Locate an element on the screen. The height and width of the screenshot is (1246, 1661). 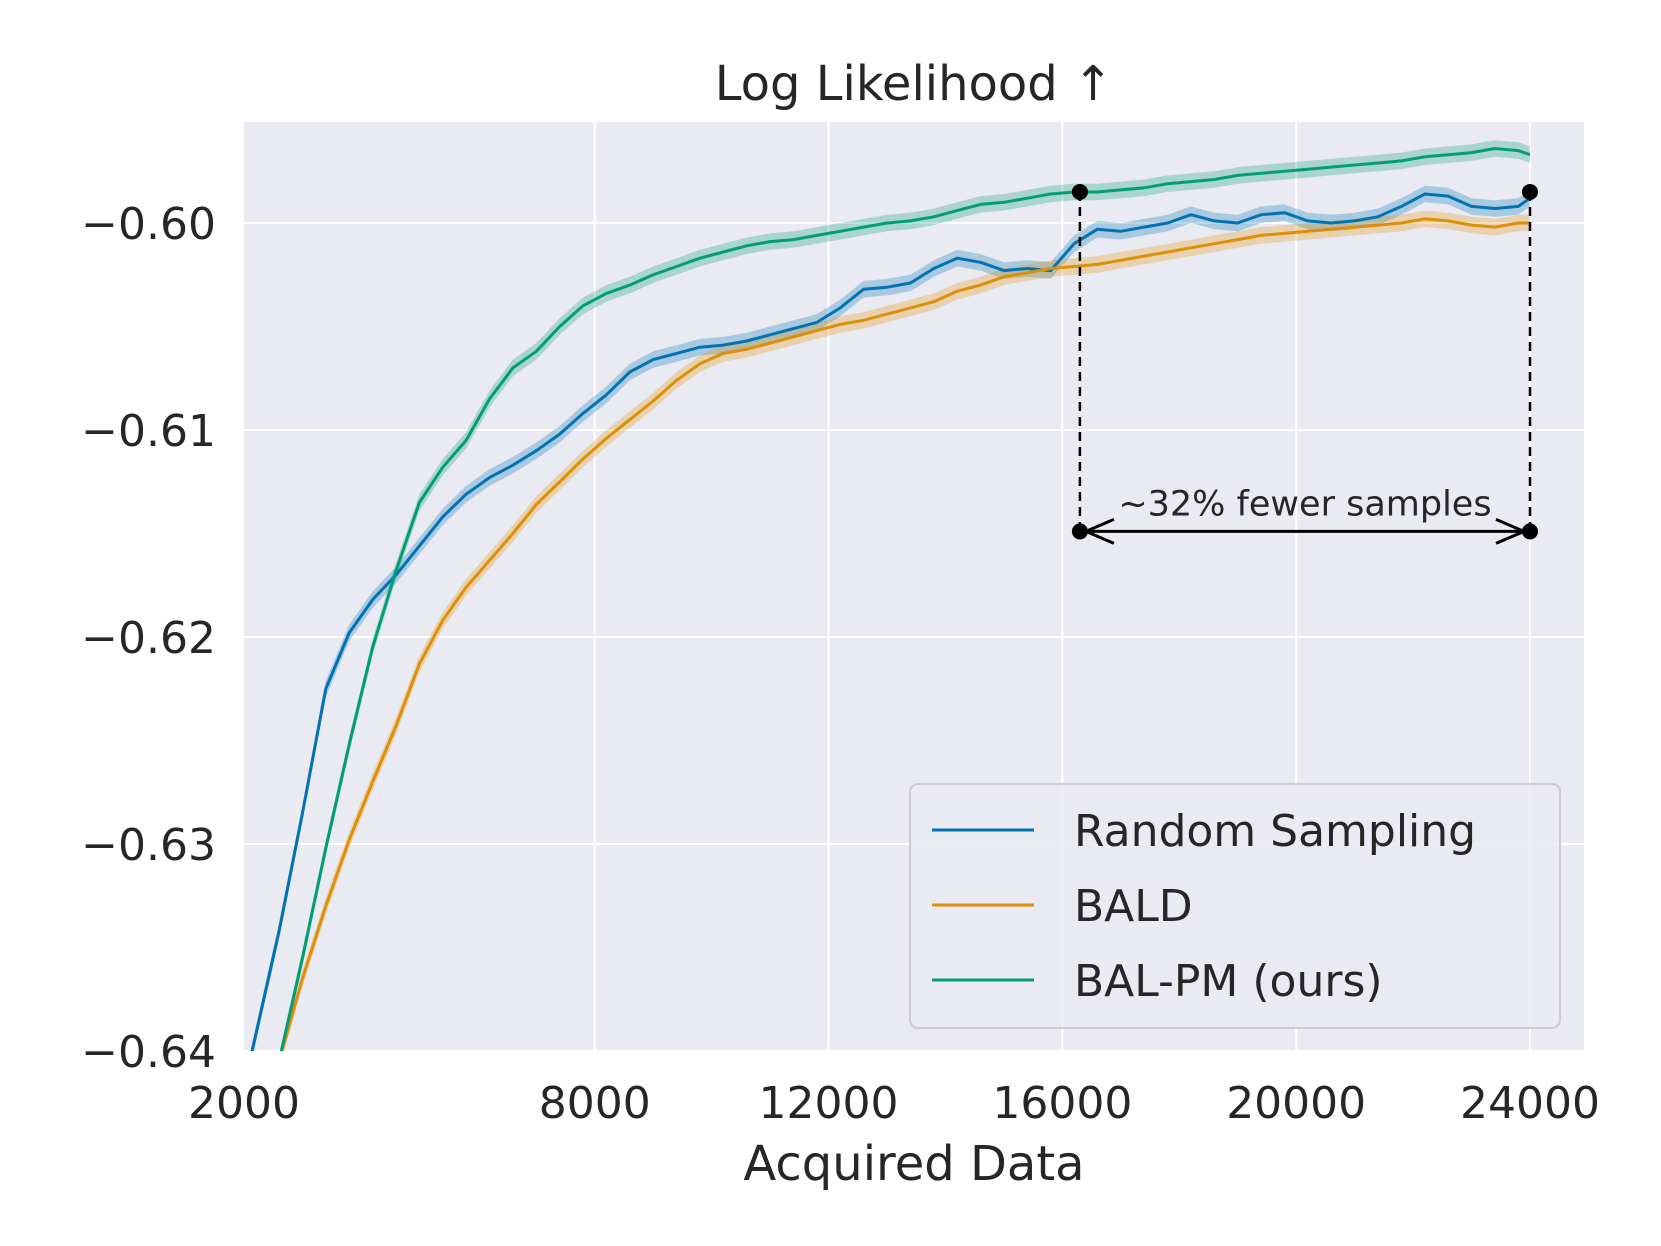
x-tick-label: 2000 is located at coordinates (244, 1103).